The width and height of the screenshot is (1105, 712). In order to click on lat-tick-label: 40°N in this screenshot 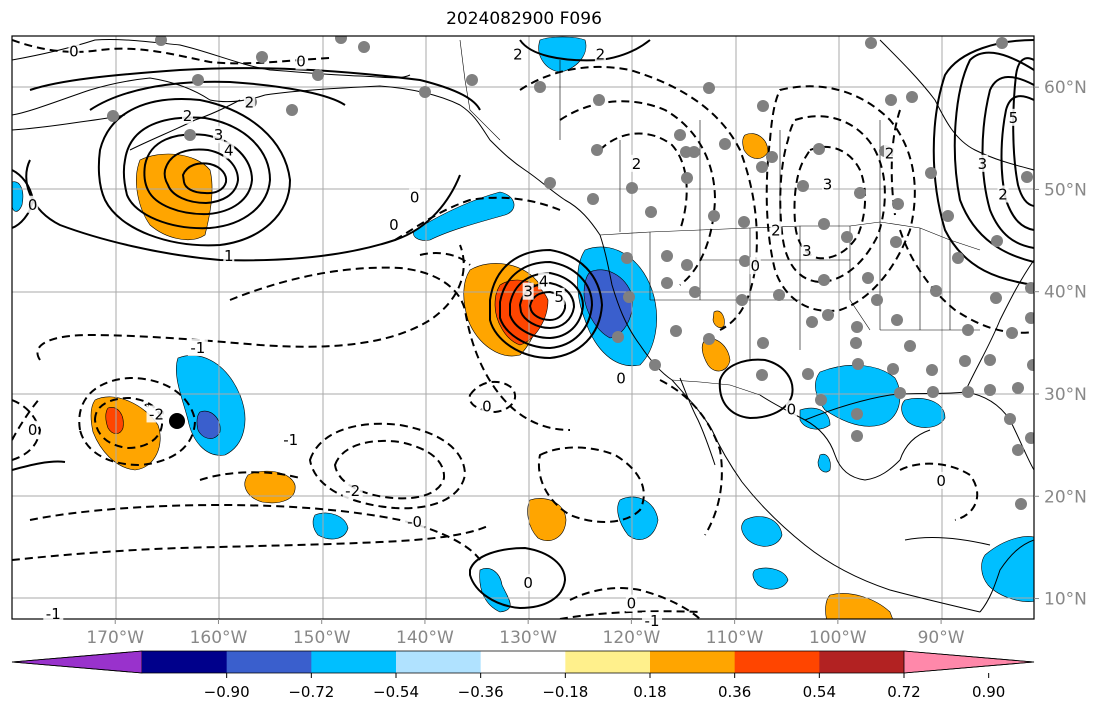, I will do `click(1065, 293)`.